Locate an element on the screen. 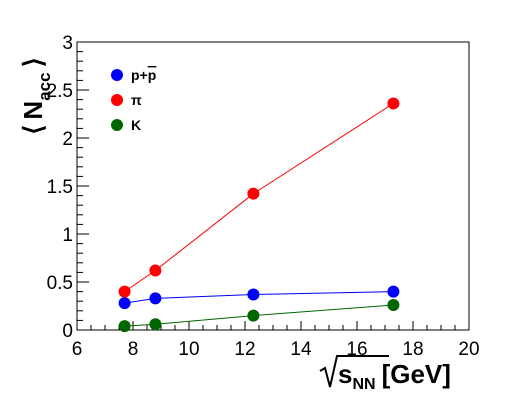 This screenshot has height=413, width=523. y-axis-title-open: ⟨ is located at coordinates (33, 130).